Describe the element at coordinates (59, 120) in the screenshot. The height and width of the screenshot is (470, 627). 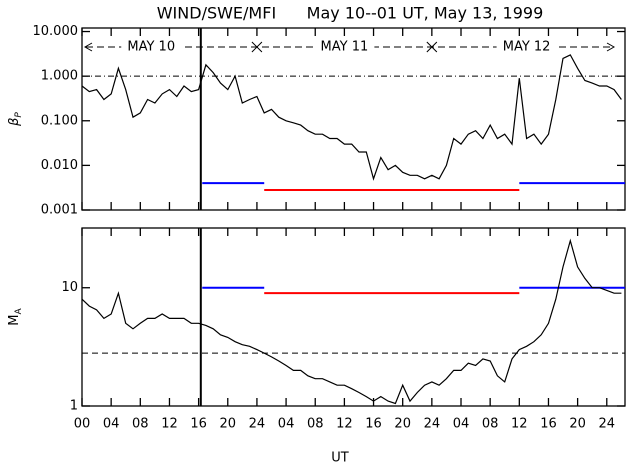
I see `y-tick-label: 0.100` at that location.